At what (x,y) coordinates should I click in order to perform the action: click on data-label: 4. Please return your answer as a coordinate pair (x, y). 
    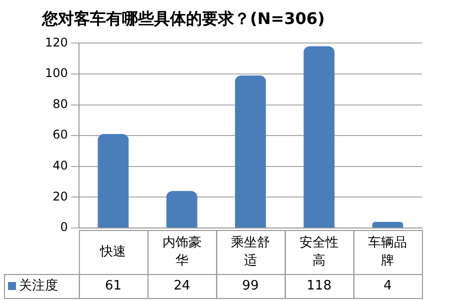
    Looking at the image, I should click on (388, 286).